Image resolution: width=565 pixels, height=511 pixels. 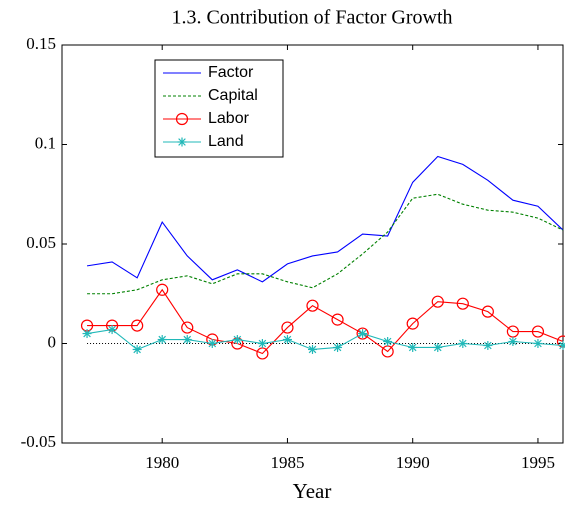 What do you see at coordinates (325, 321) in the screenshot?
I see `series-line` at bounding box center [325, 321].